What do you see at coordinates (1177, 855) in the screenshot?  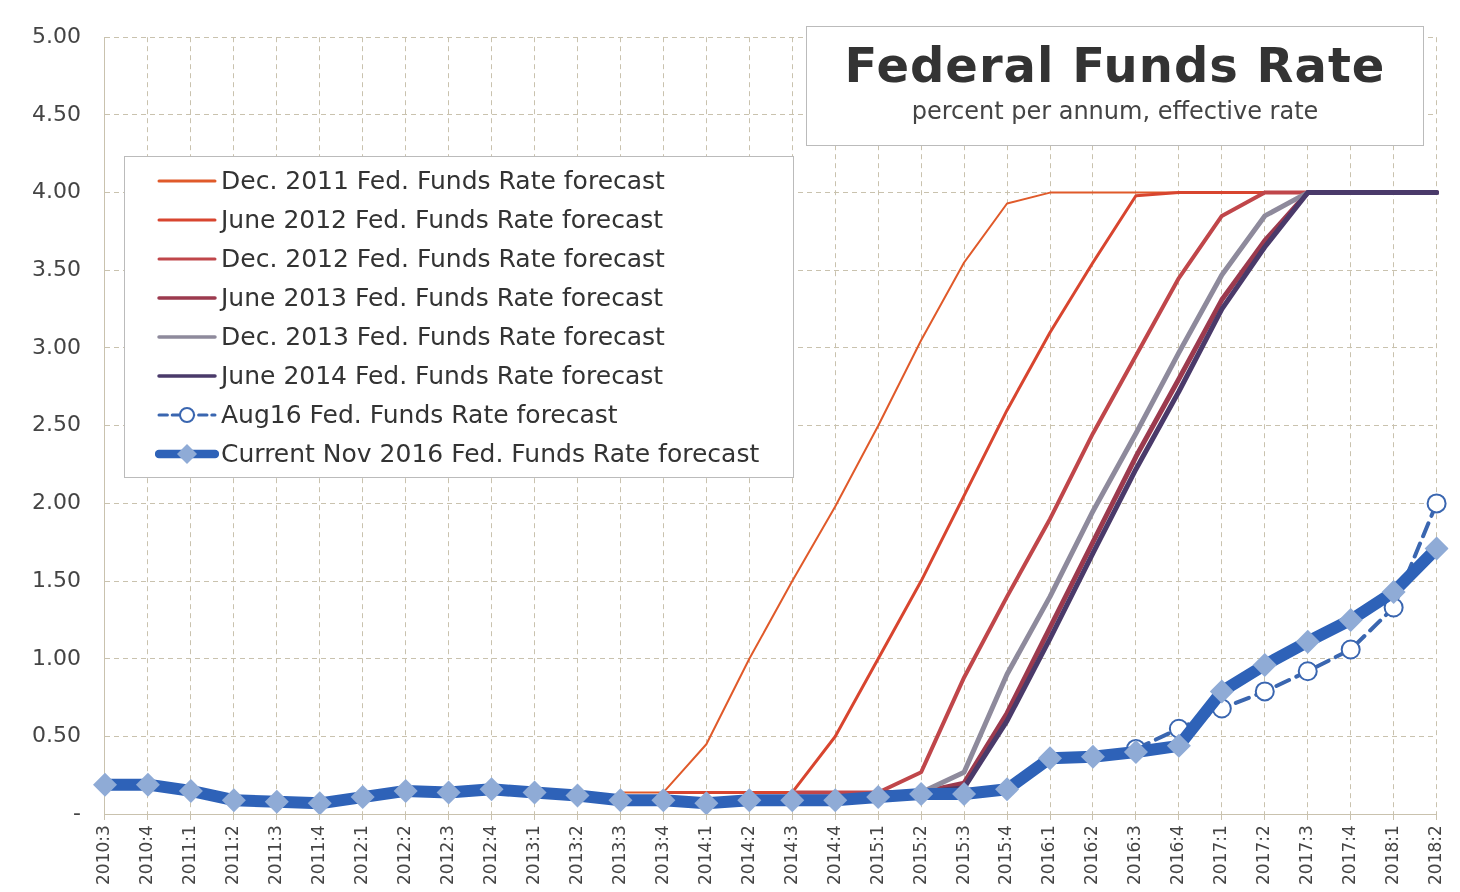 I see `x-tick-label: 2016:4` at bounding box center [1177, 855].